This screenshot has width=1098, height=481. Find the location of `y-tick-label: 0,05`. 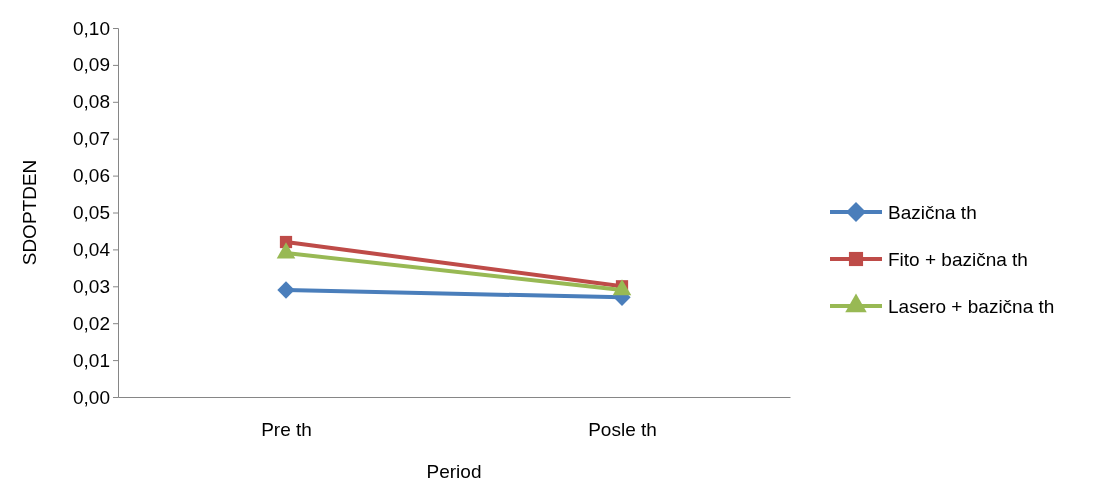

y-tick-label: 0,05 is located at coordinates (91, 213).